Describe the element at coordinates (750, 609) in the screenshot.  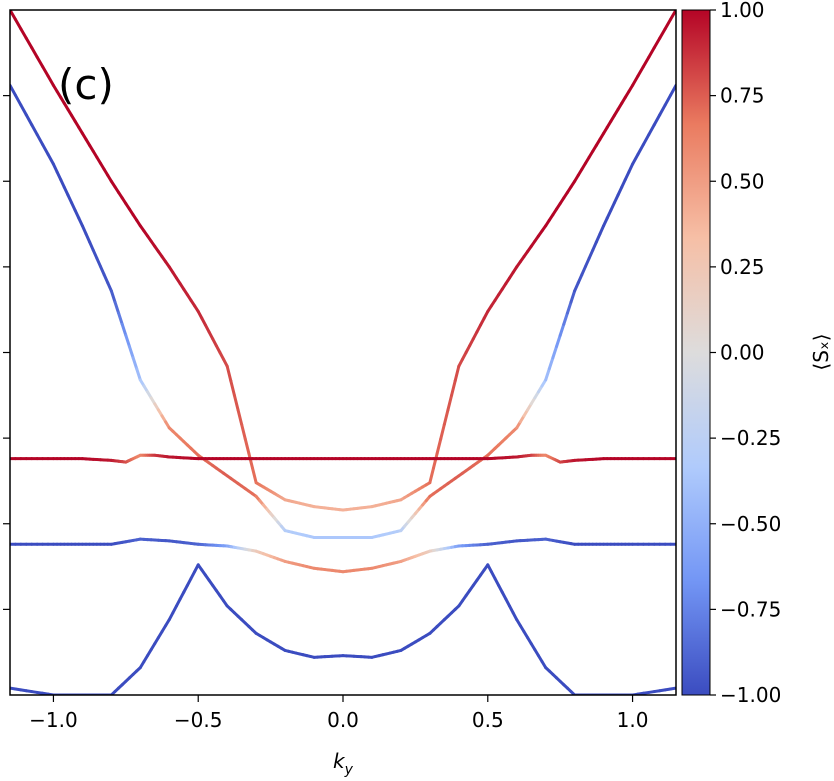
I see `colorbar-tick-label: −0.75` at that location.